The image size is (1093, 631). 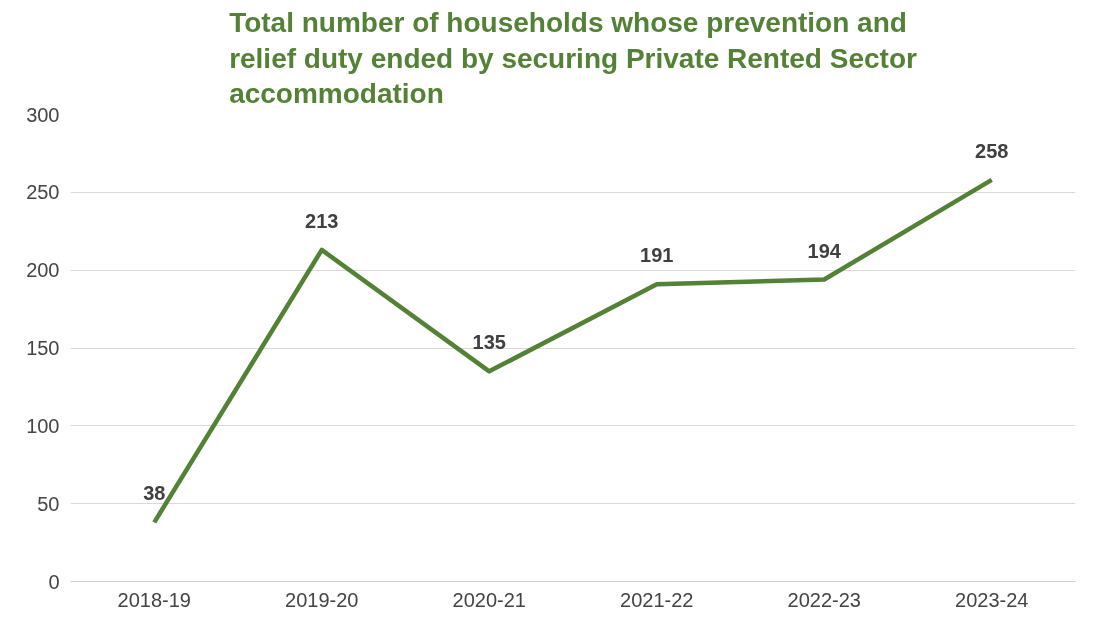 I want to click on y-tick-label: 50, so click(x=48, y=503).